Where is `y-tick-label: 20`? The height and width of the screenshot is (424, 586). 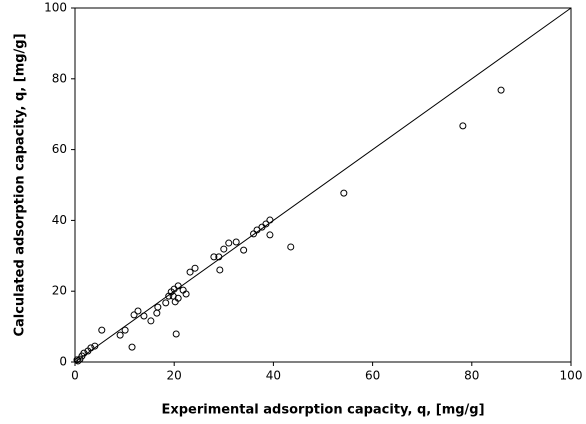 y-tick-label: 20 is located at coordinates (59, 291).